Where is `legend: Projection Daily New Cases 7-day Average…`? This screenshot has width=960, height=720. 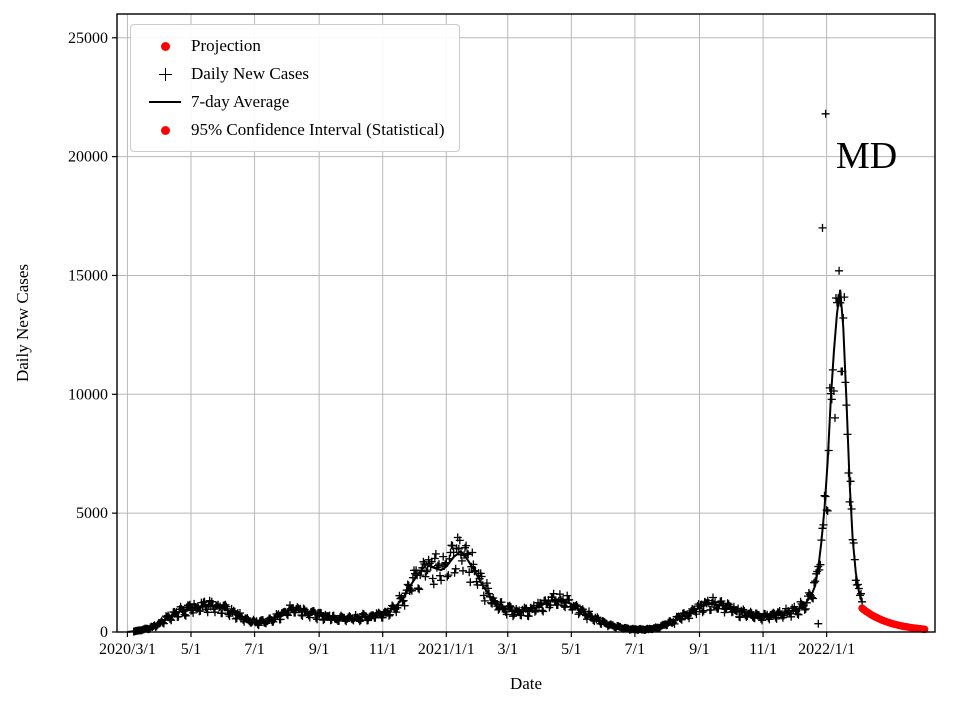 legend: Projection Daily New Cases 7-day Average… is located at coordinates (295, 88).